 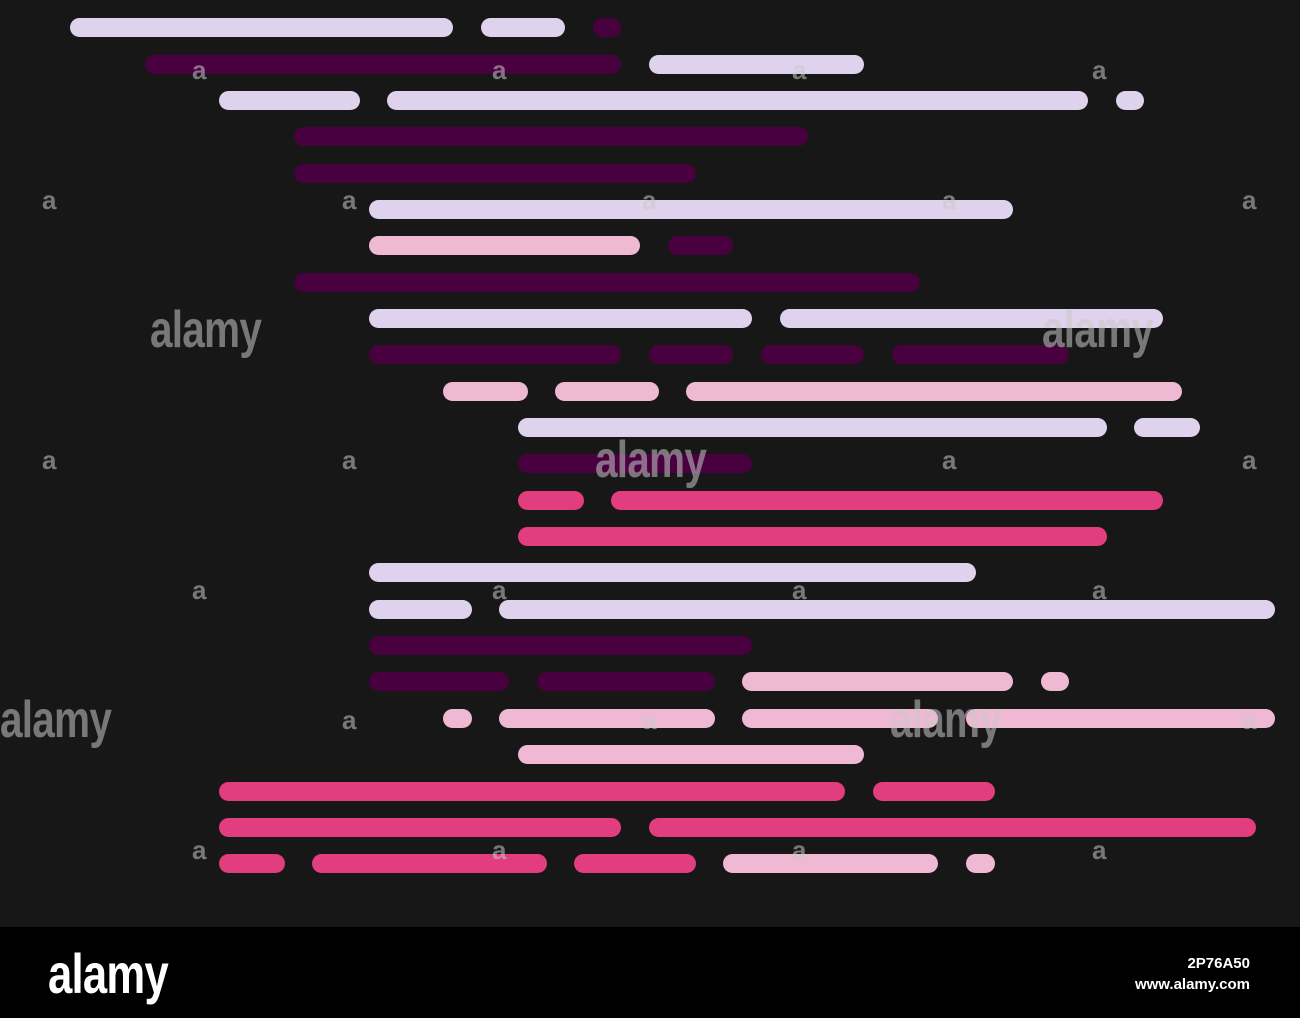 What do you see at coordinates (1192, 984) in the screenshot?
I see `footer-url: www.alamy.com` at bounding box center [1192, 984].